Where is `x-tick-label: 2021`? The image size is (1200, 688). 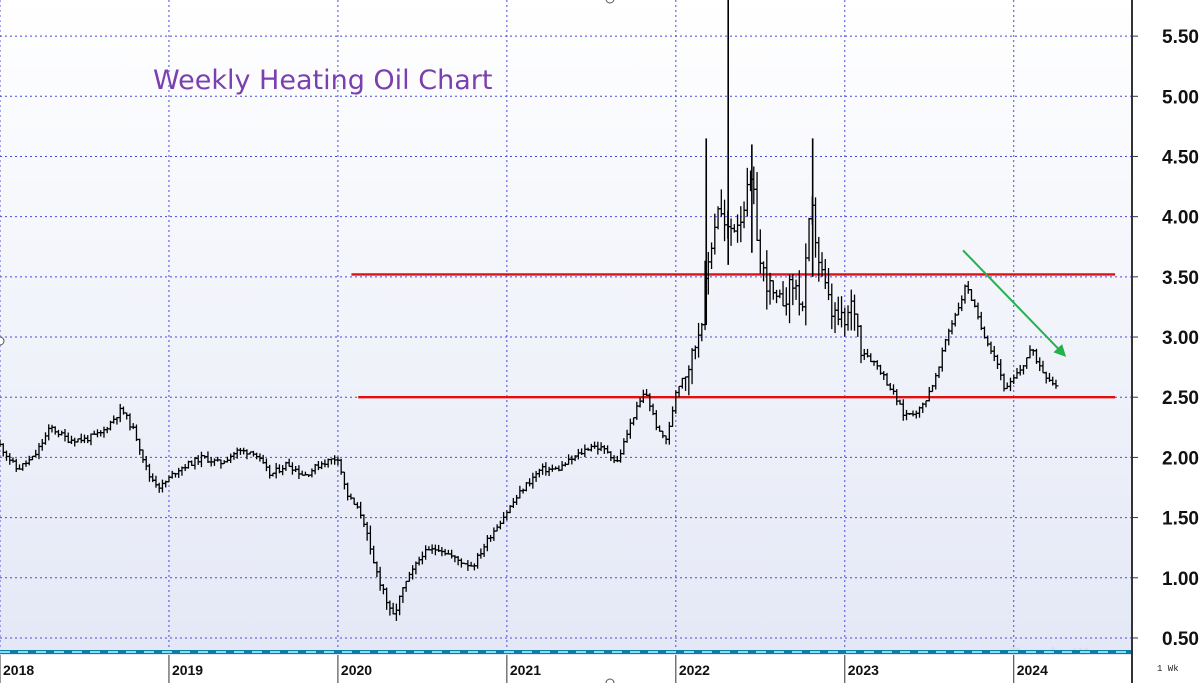 x-tick-label: 2021 is located at coordinates (525, 670).